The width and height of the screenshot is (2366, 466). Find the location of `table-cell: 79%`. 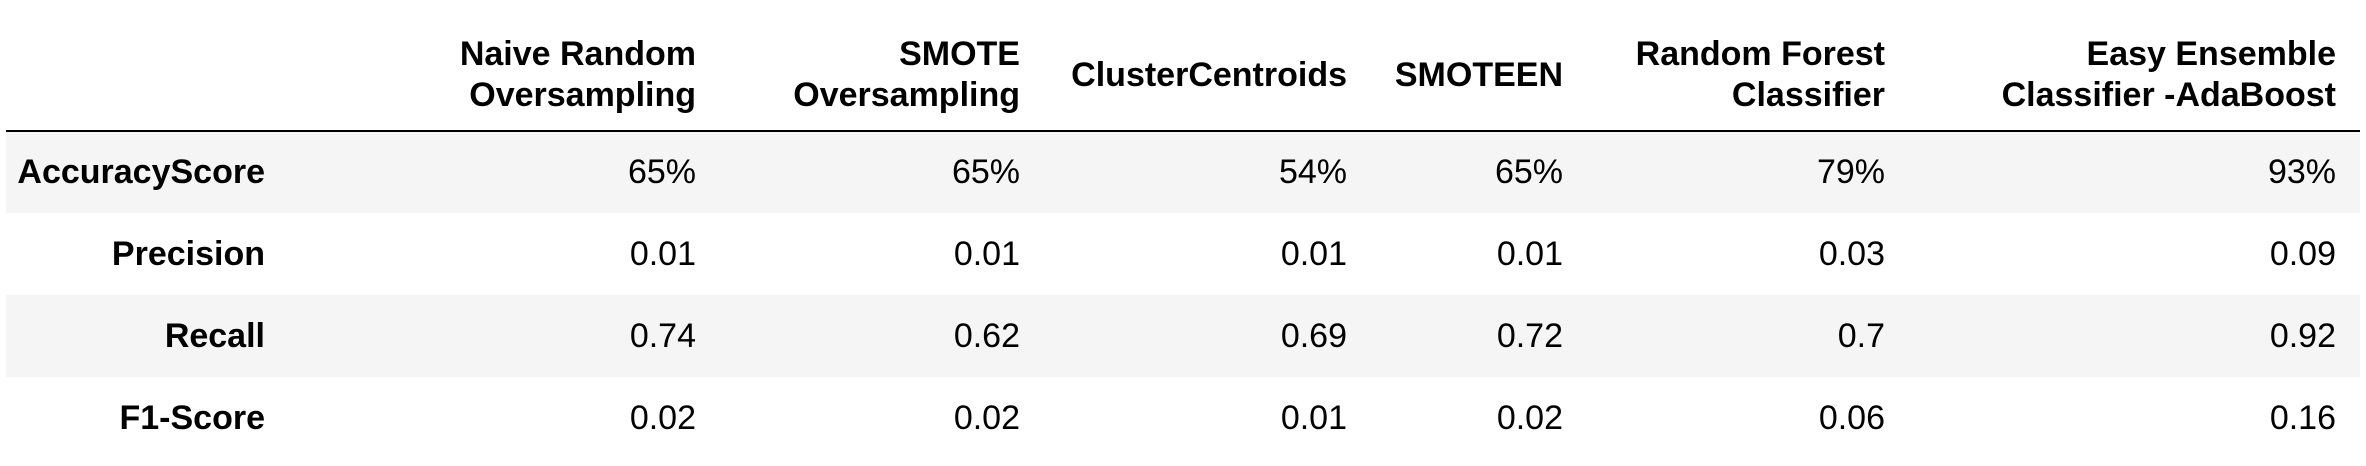

table-cell: 79% is located at coordinates (1850, 172).